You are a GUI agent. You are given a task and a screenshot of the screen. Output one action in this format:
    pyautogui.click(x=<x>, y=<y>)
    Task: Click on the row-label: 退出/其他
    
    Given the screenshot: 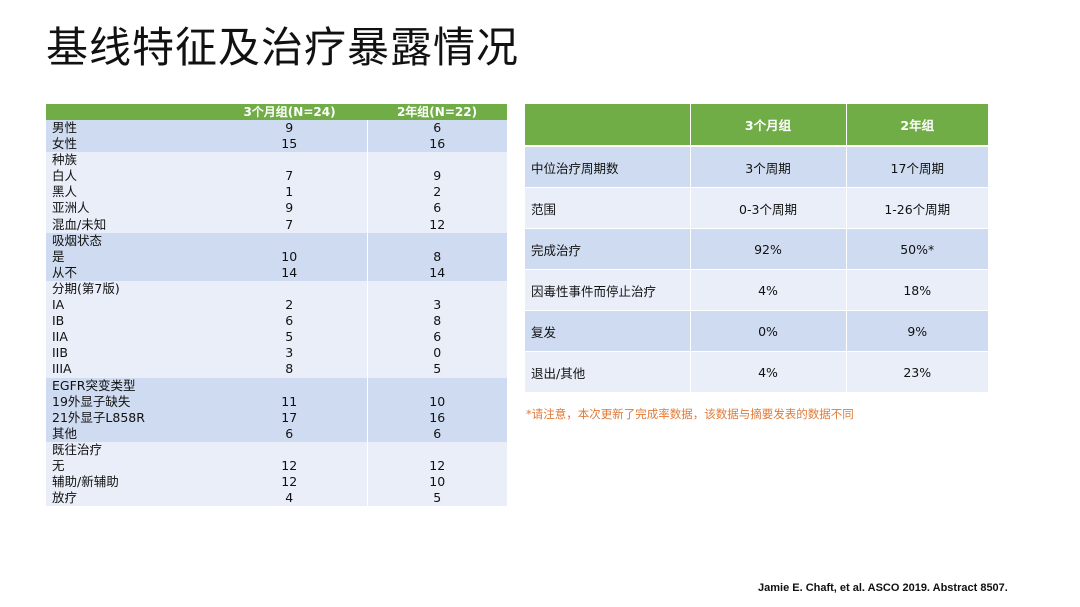 What is the action you would take?
    pyautogui.click(x=607, y=371)
    